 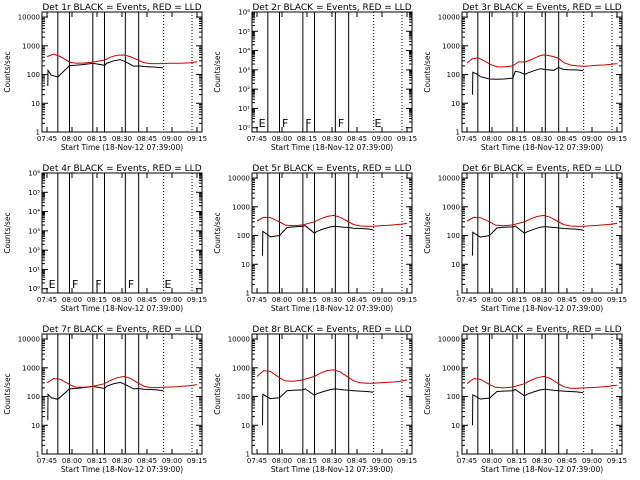 I want to click on y-tick-label: 10¹, so click(x=34, y=270).